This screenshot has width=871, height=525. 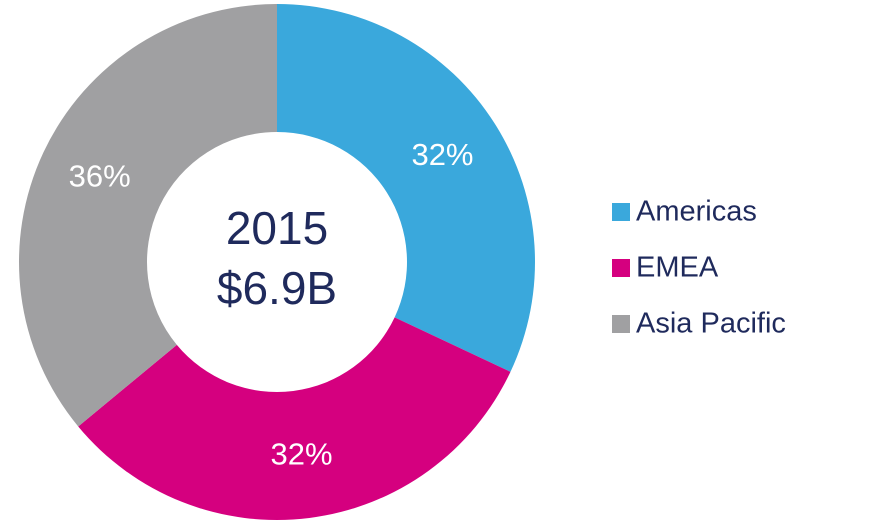 What do you see at coordinates (277, 228) in the screenshot?
I see `center-year: 2015` at bounding box center [277, 228].